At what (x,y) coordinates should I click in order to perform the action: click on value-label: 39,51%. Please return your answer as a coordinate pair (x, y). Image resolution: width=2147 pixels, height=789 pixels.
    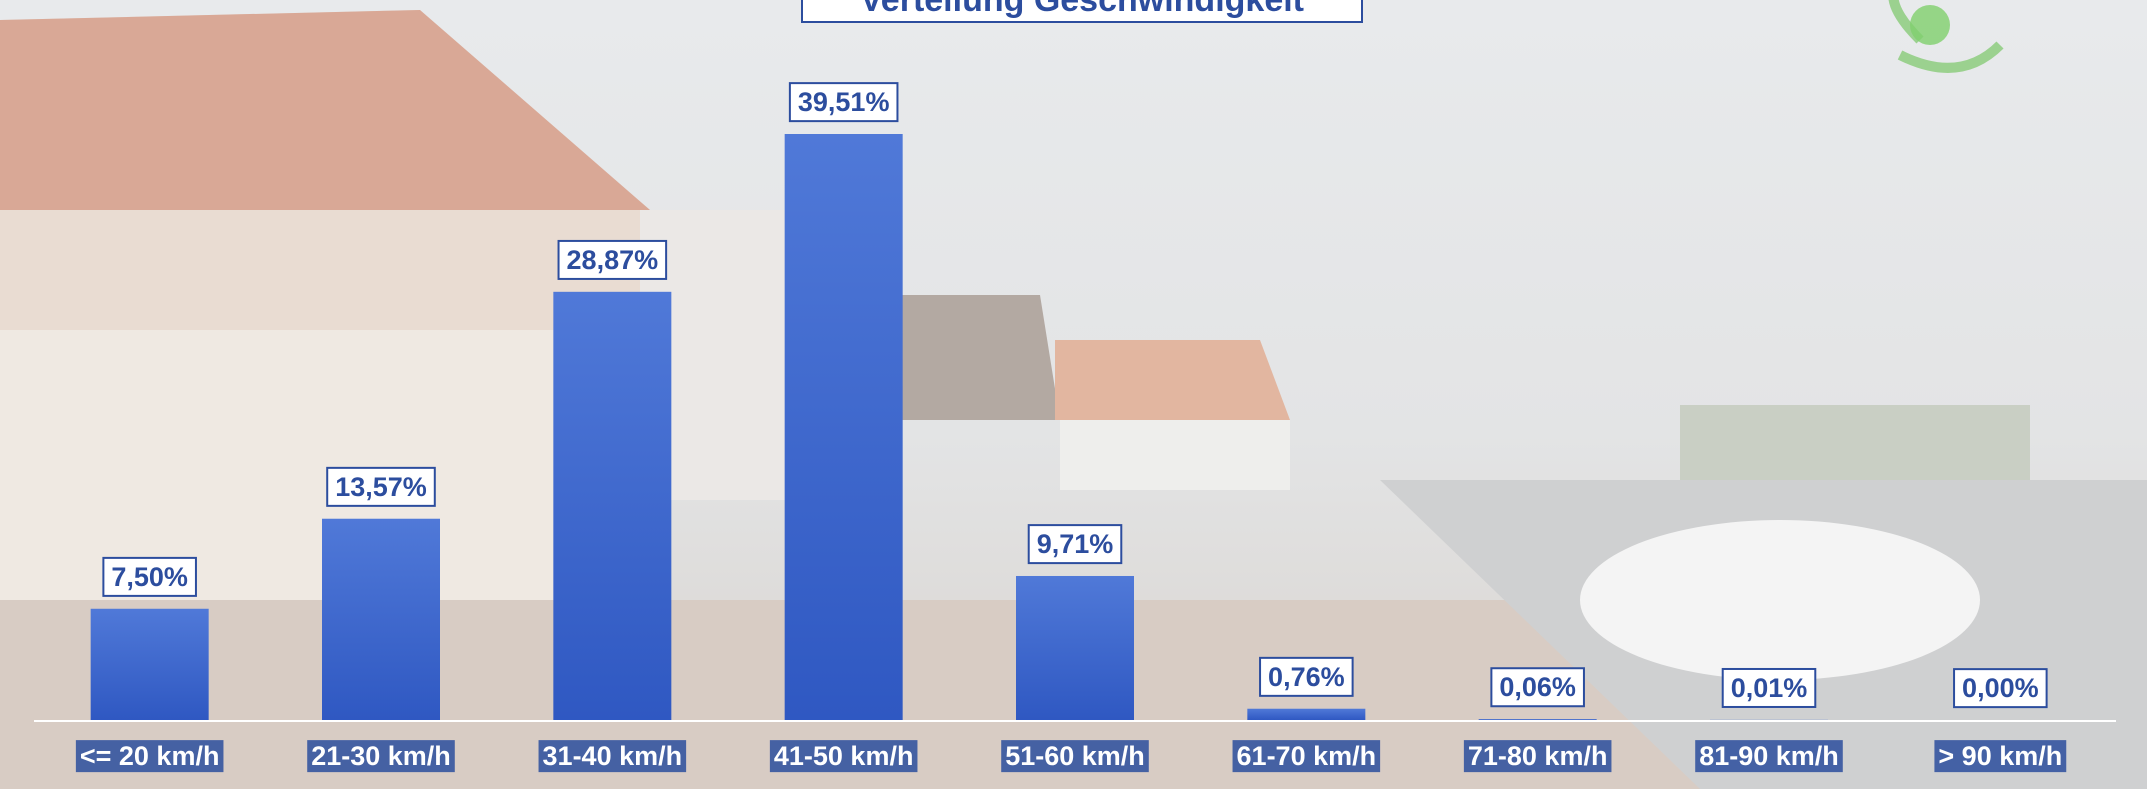
    Looking at the image, I should click on (844, 102).